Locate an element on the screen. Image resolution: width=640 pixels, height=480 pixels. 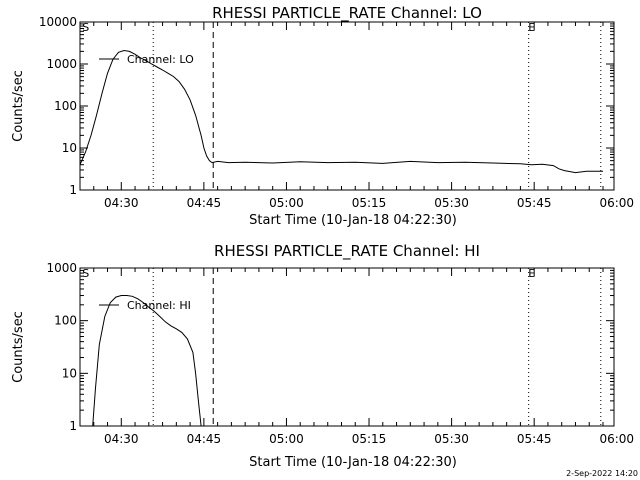
chart-title: RHESSI PARTICLE_RATE Channel: HI is located at coordinates (347, 251).